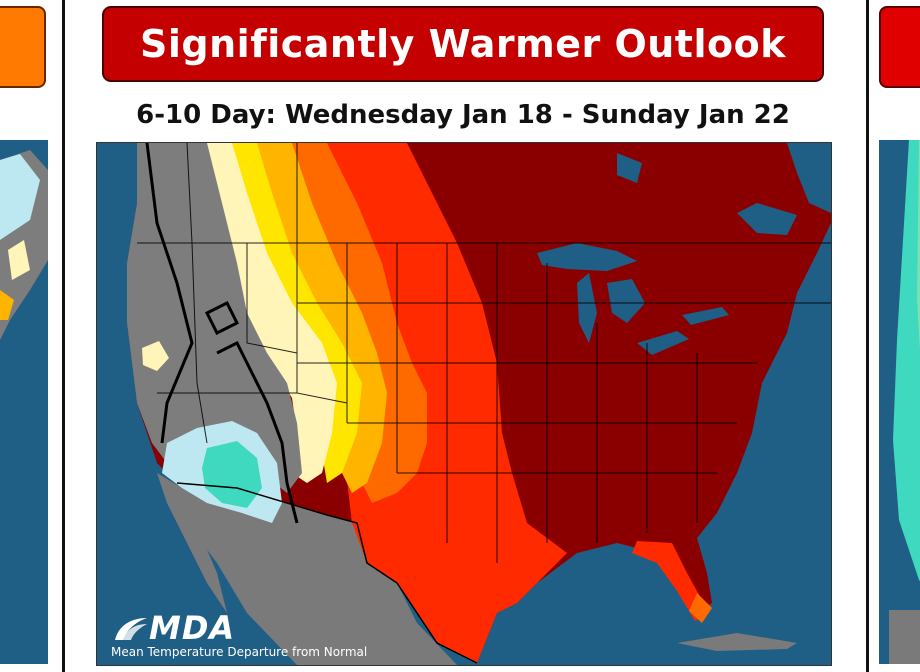 The width and height of the screenshot is (920, 672). I want to click on us-mexico-border, so click(327, 573).